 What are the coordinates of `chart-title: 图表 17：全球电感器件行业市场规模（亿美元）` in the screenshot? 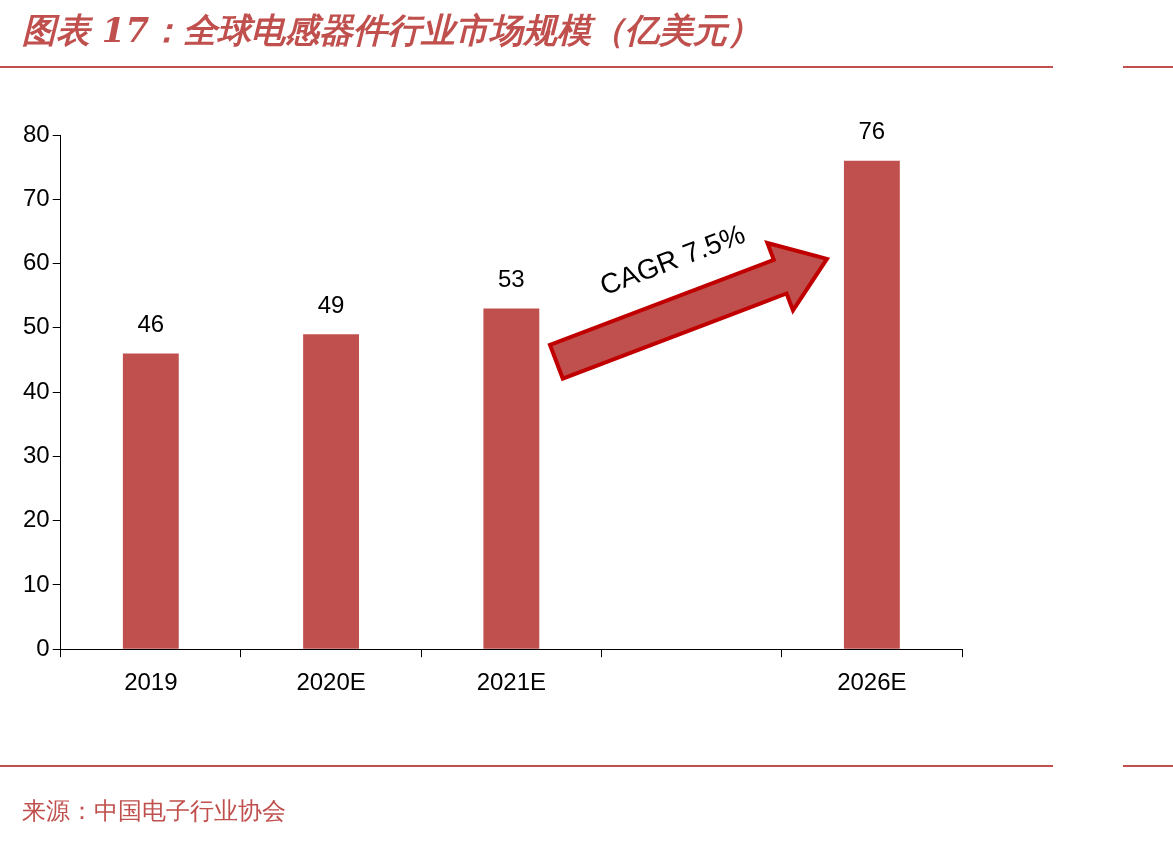 It's located at (392, 30).